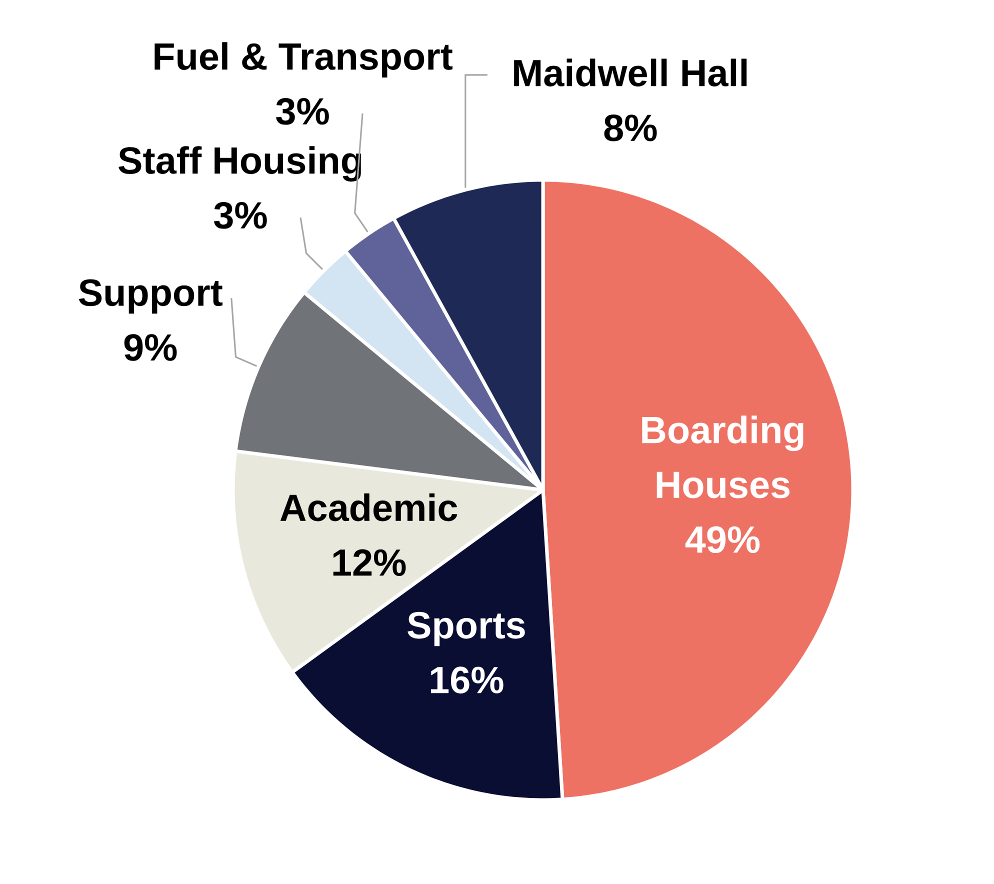 The image size is (994, 884). I want to click on data-label: 8%, so click(630, 128).